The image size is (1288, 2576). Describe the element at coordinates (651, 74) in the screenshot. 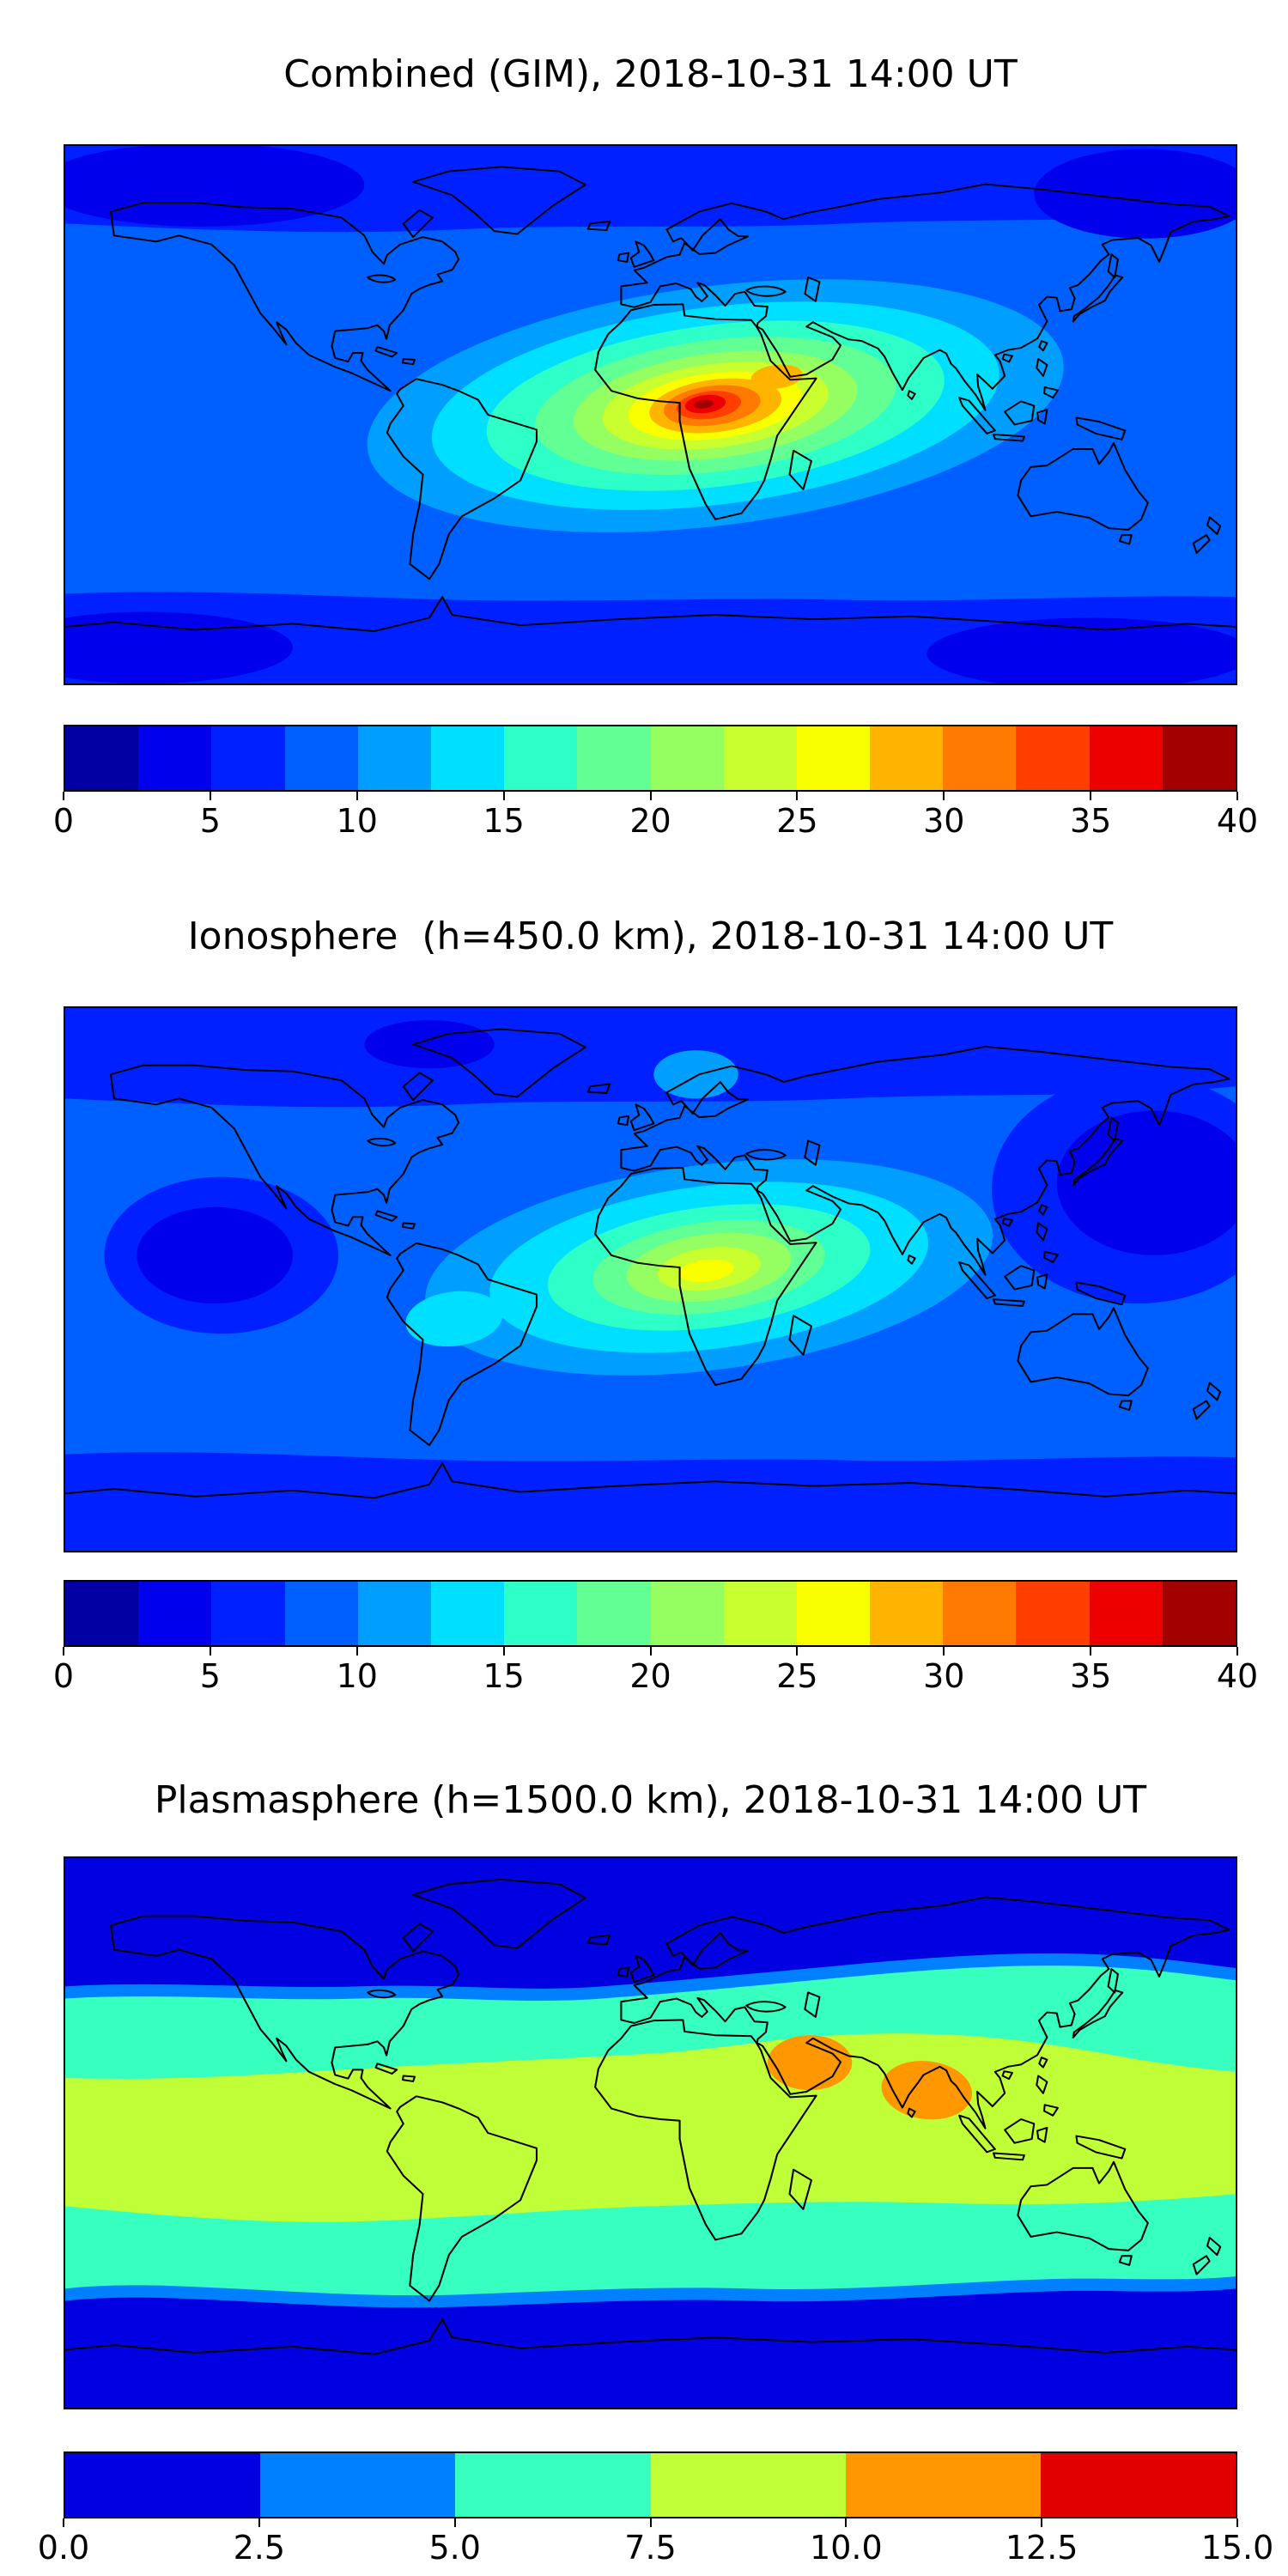

I see `panel-title: Combined (GIM), 2018-10-31 14:00 UT` at that location.